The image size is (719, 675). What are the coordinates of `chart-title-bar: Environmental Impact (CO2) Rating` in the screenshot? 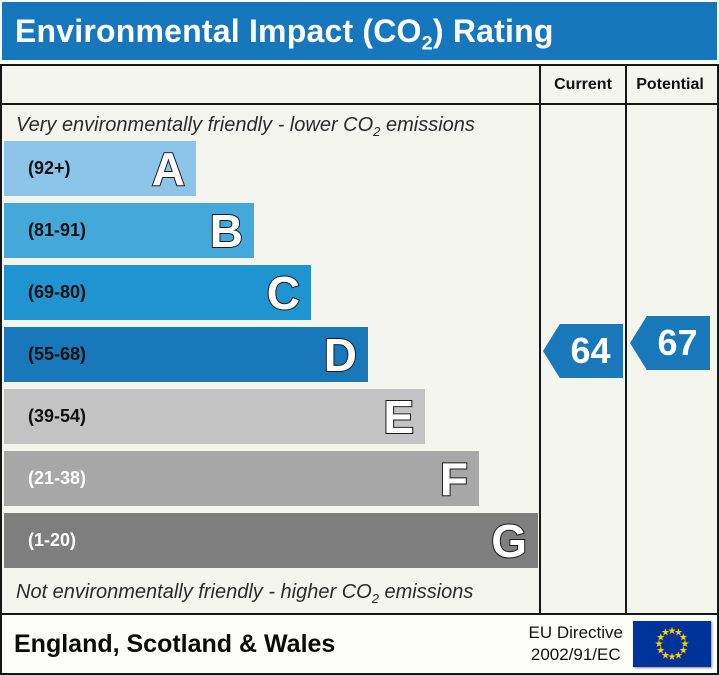 It's located at (359, 31).